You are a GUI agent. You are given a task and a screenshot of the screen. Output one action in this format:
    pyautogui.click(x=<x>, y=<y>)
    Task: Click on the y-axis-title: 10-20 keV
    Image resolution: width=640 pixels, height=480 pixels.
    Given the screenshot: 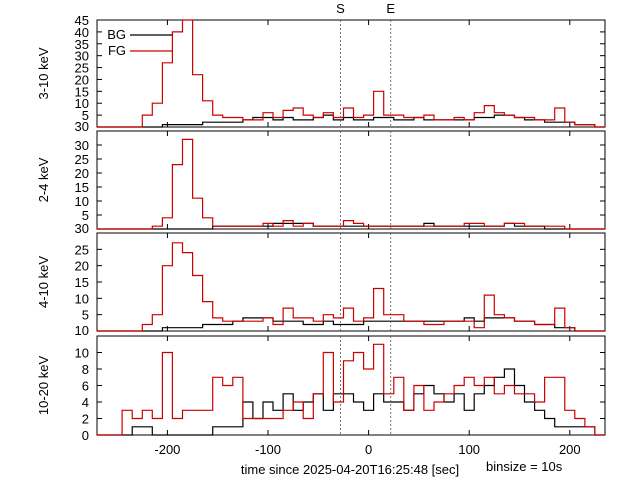 What is the action you would take?
    pyautogui.click(x=43, y=386)
    